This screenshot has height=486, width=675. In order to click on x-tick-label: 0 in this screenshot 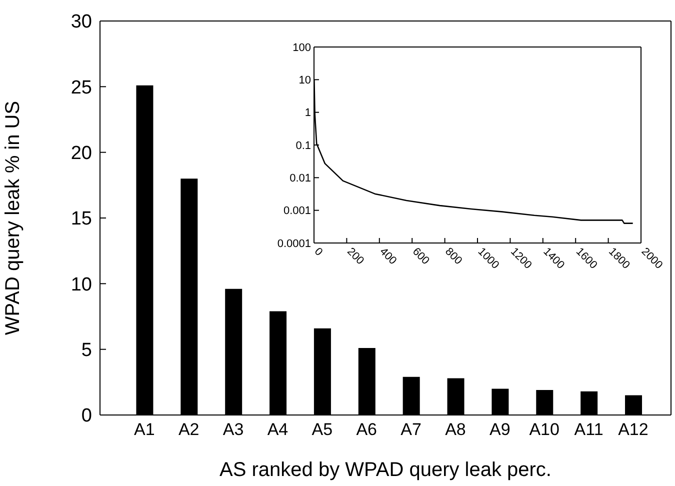, I will do `click(318, 252)`.